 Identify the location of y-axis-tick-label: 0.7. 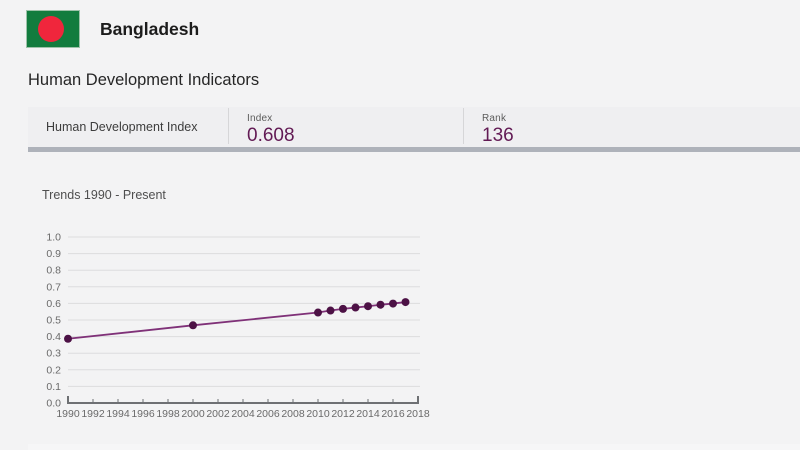
(53, 287).